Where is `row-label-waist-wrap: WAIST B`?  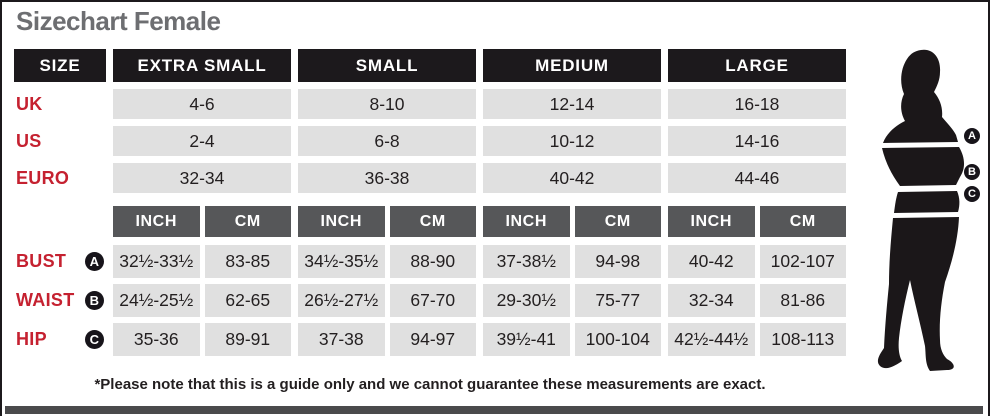
row-label-waist-wrap: WAIST B is located at coordinates (60, 300).